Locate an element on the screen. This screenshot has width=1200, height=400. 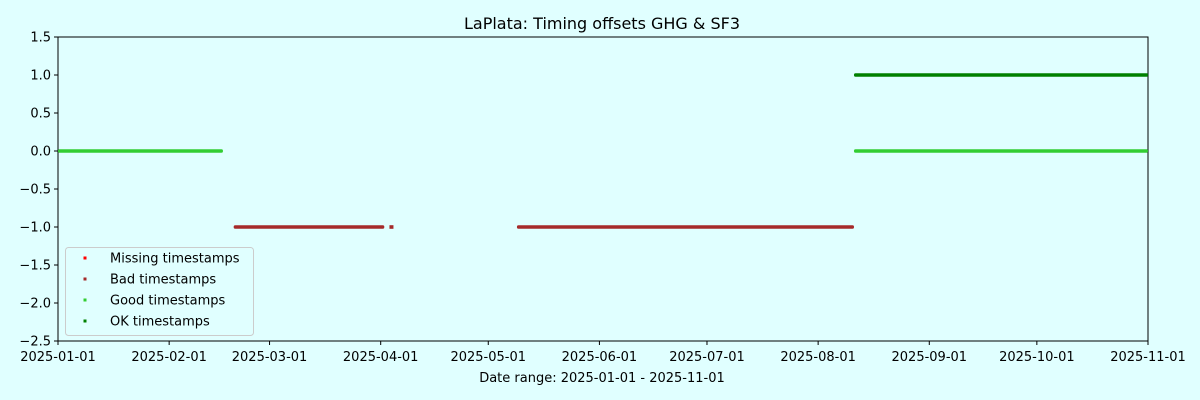
chart-title: LaPlata: Timing offsets GHG & SF3 is located at coordinates (602, 23).